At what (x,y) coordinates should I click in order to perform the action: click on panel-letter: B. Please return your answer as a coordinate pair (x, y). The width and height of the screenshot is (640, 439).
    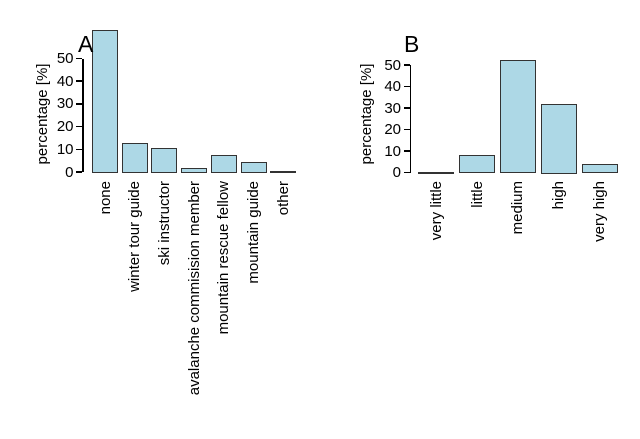
    Looking at the image, I should click on (412, 44).